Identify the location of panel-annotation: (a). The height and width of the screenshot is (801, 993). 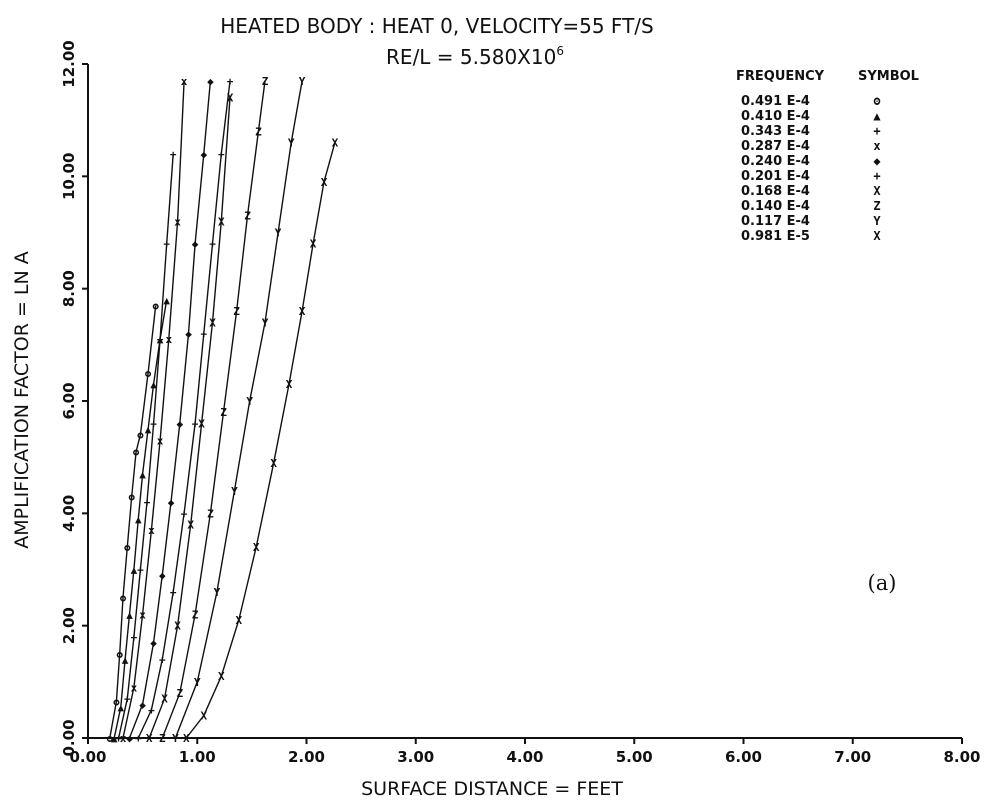
(882, 583).